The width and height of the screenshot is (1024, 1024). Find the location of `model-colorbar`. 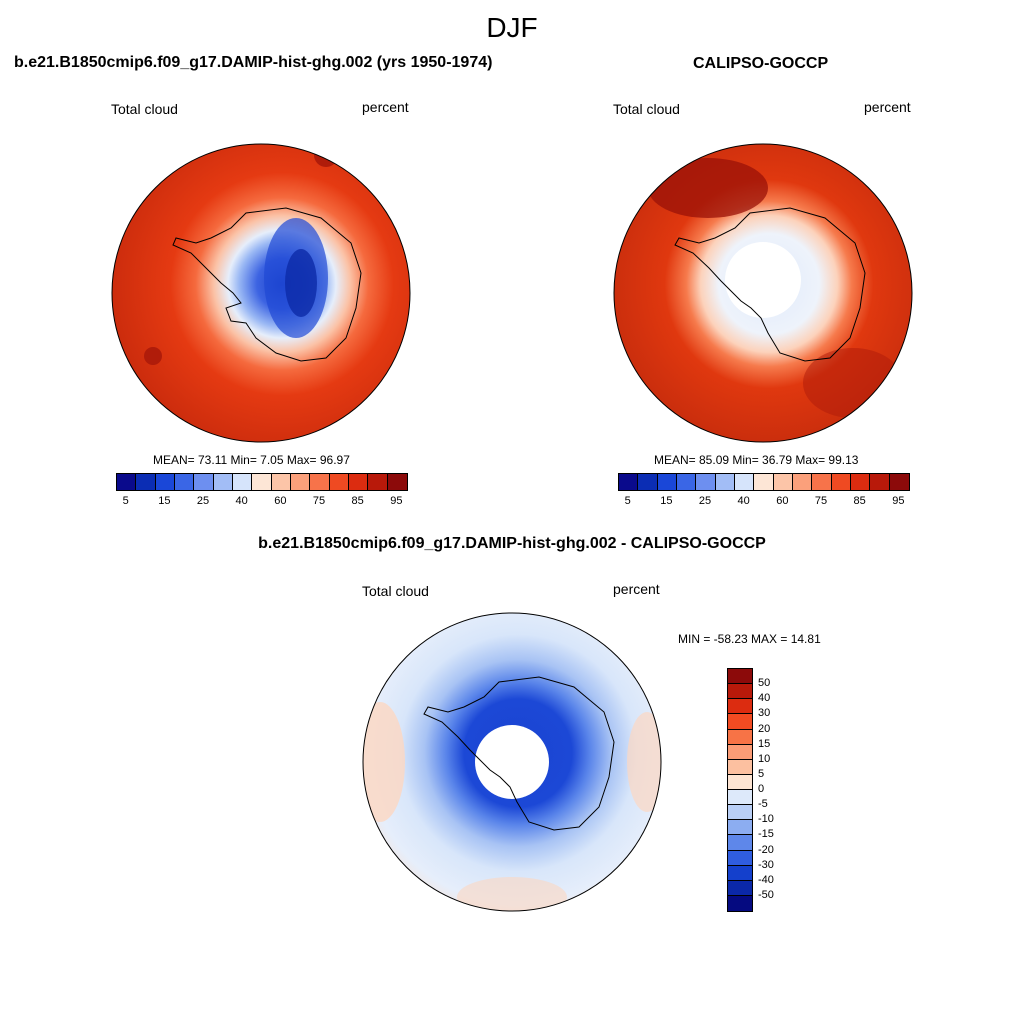

model-colorbar is located at coordinates (262, 482).